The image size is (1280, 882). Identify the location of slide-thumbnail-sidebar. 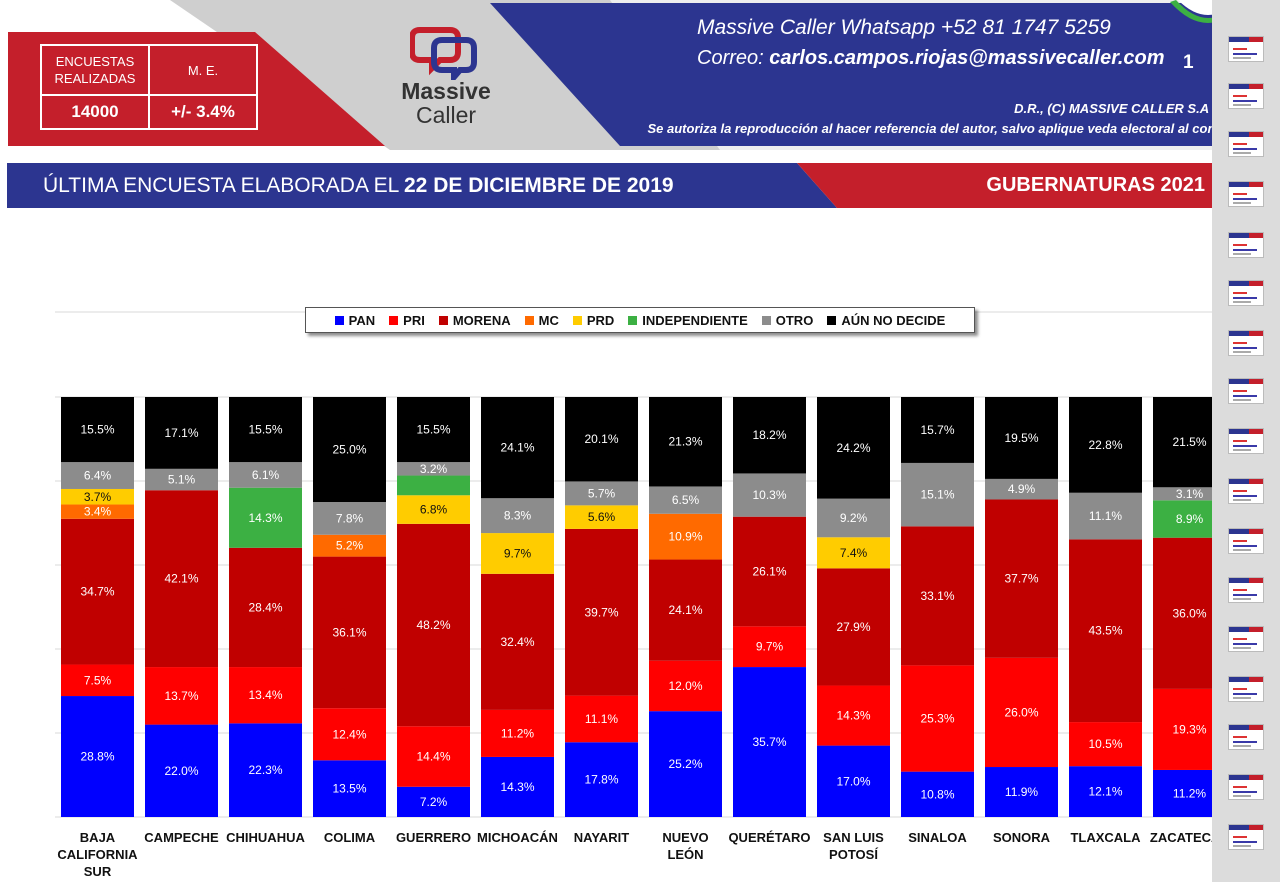
(1246, 441).